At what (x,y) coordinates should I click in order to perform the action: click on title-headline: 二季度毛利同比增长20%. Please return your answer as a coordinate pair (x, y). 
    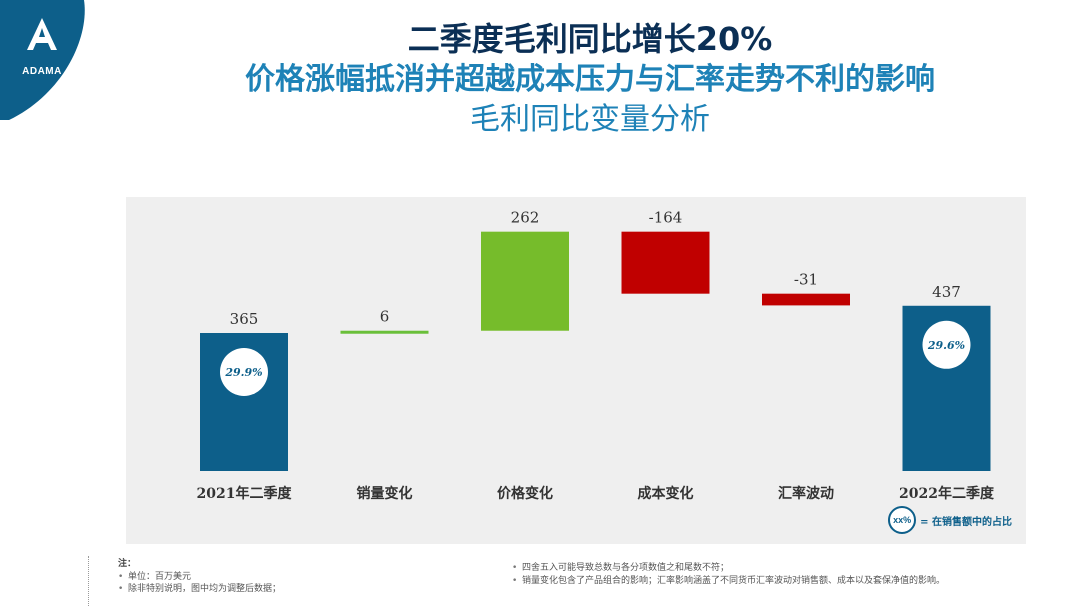
    Looking at the image, I should click on (590, 39).